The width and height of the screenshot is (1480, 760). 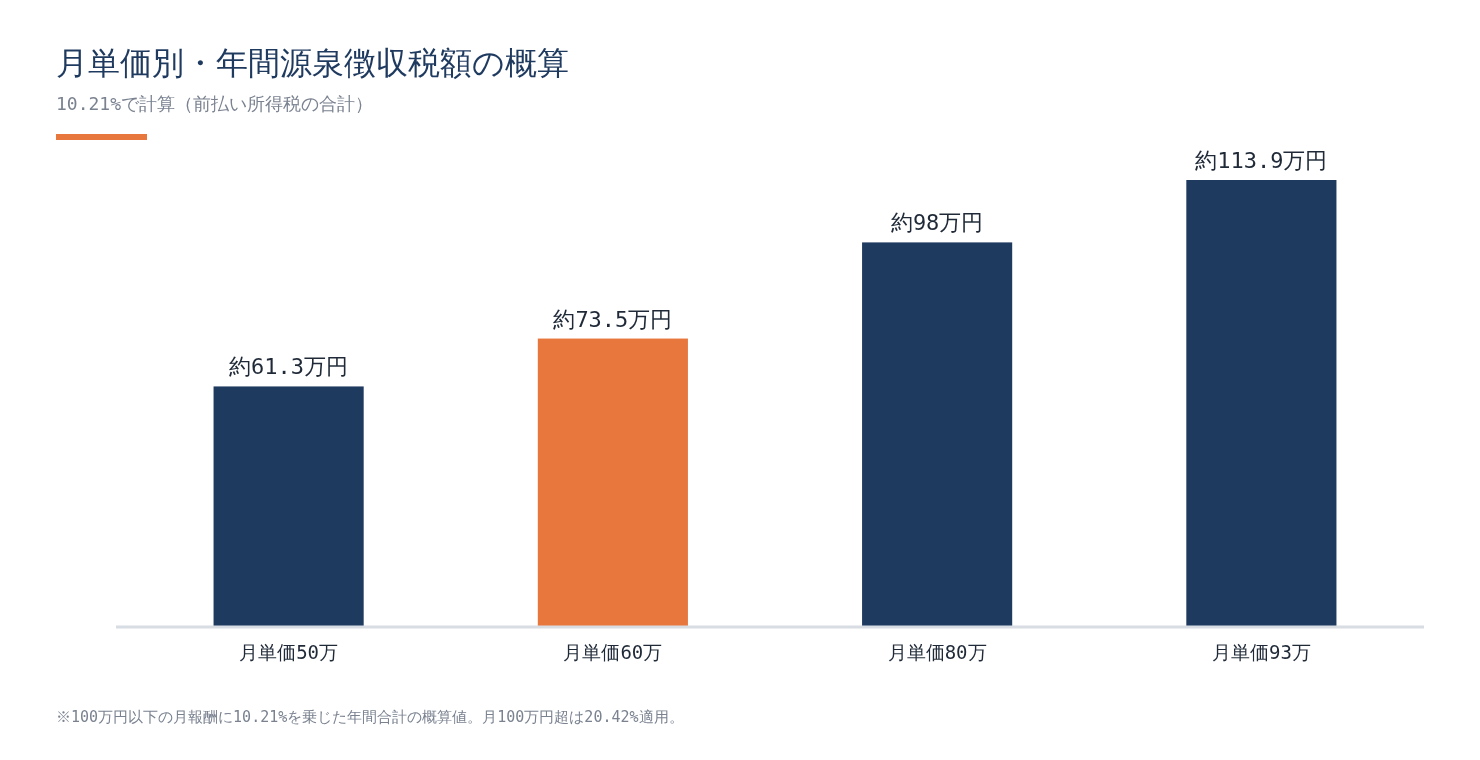 I want to click on data-label: 約61.3万円, so click(x=289, y=367).